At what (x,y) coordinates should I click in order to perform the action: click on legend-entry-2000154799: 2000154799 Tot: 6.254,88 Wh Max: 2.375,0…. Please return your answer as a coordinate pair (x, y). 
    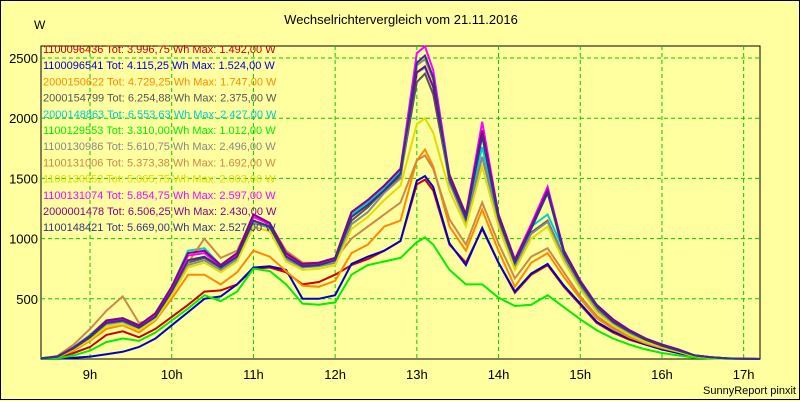
    Looking at the image, I should click on (160, 99).